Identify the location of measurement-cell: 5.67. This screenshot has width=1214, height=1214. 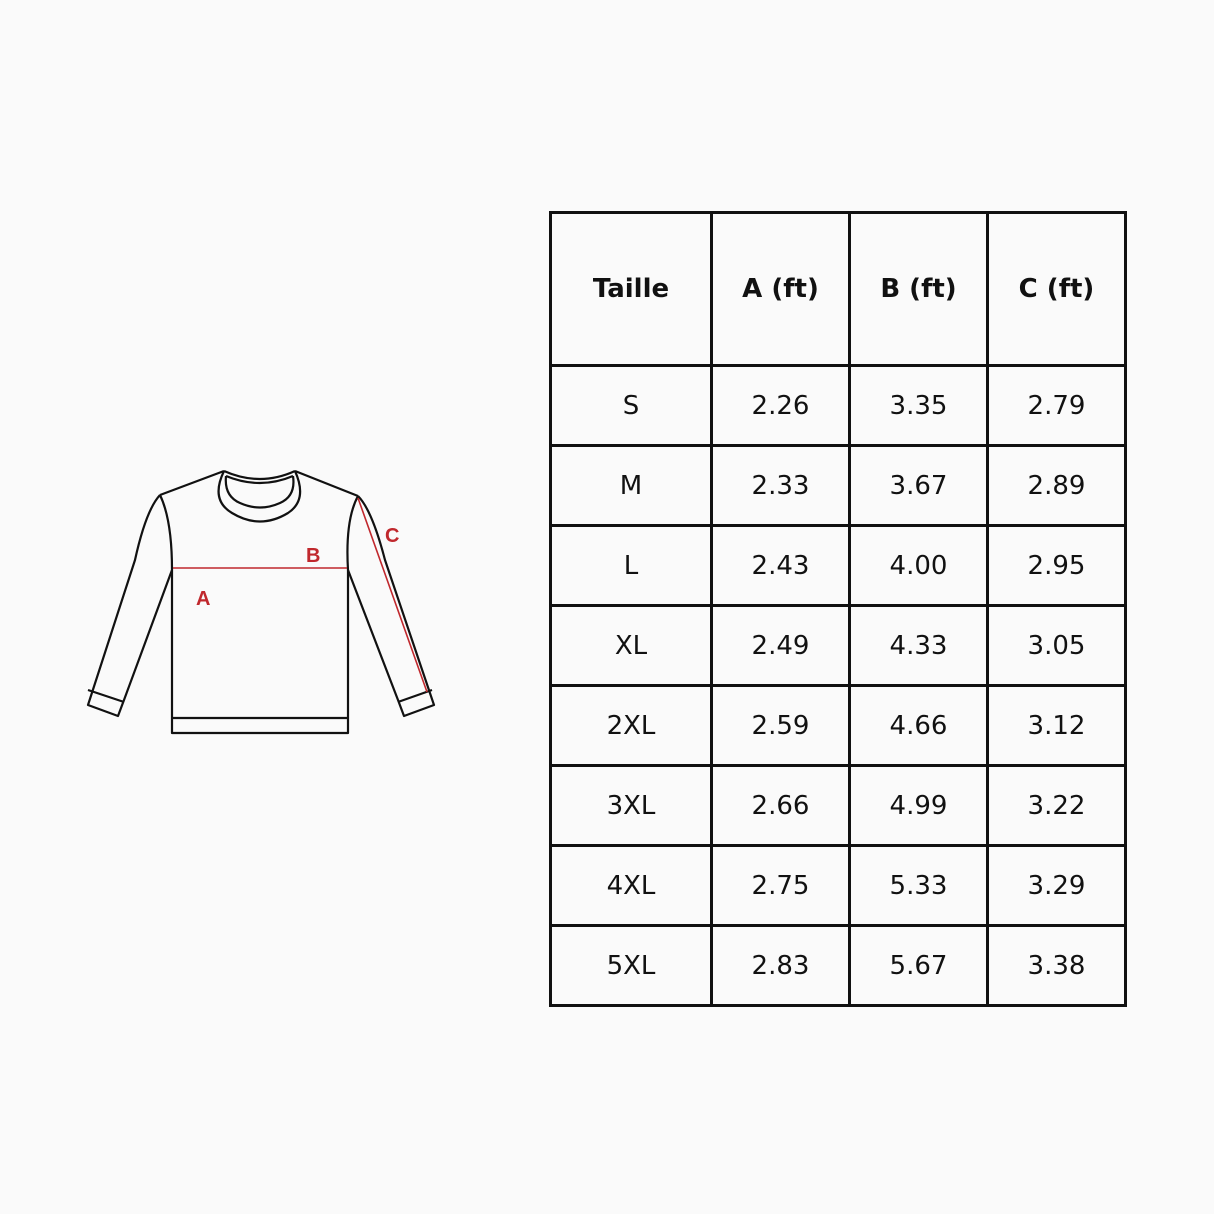
(918, 965).